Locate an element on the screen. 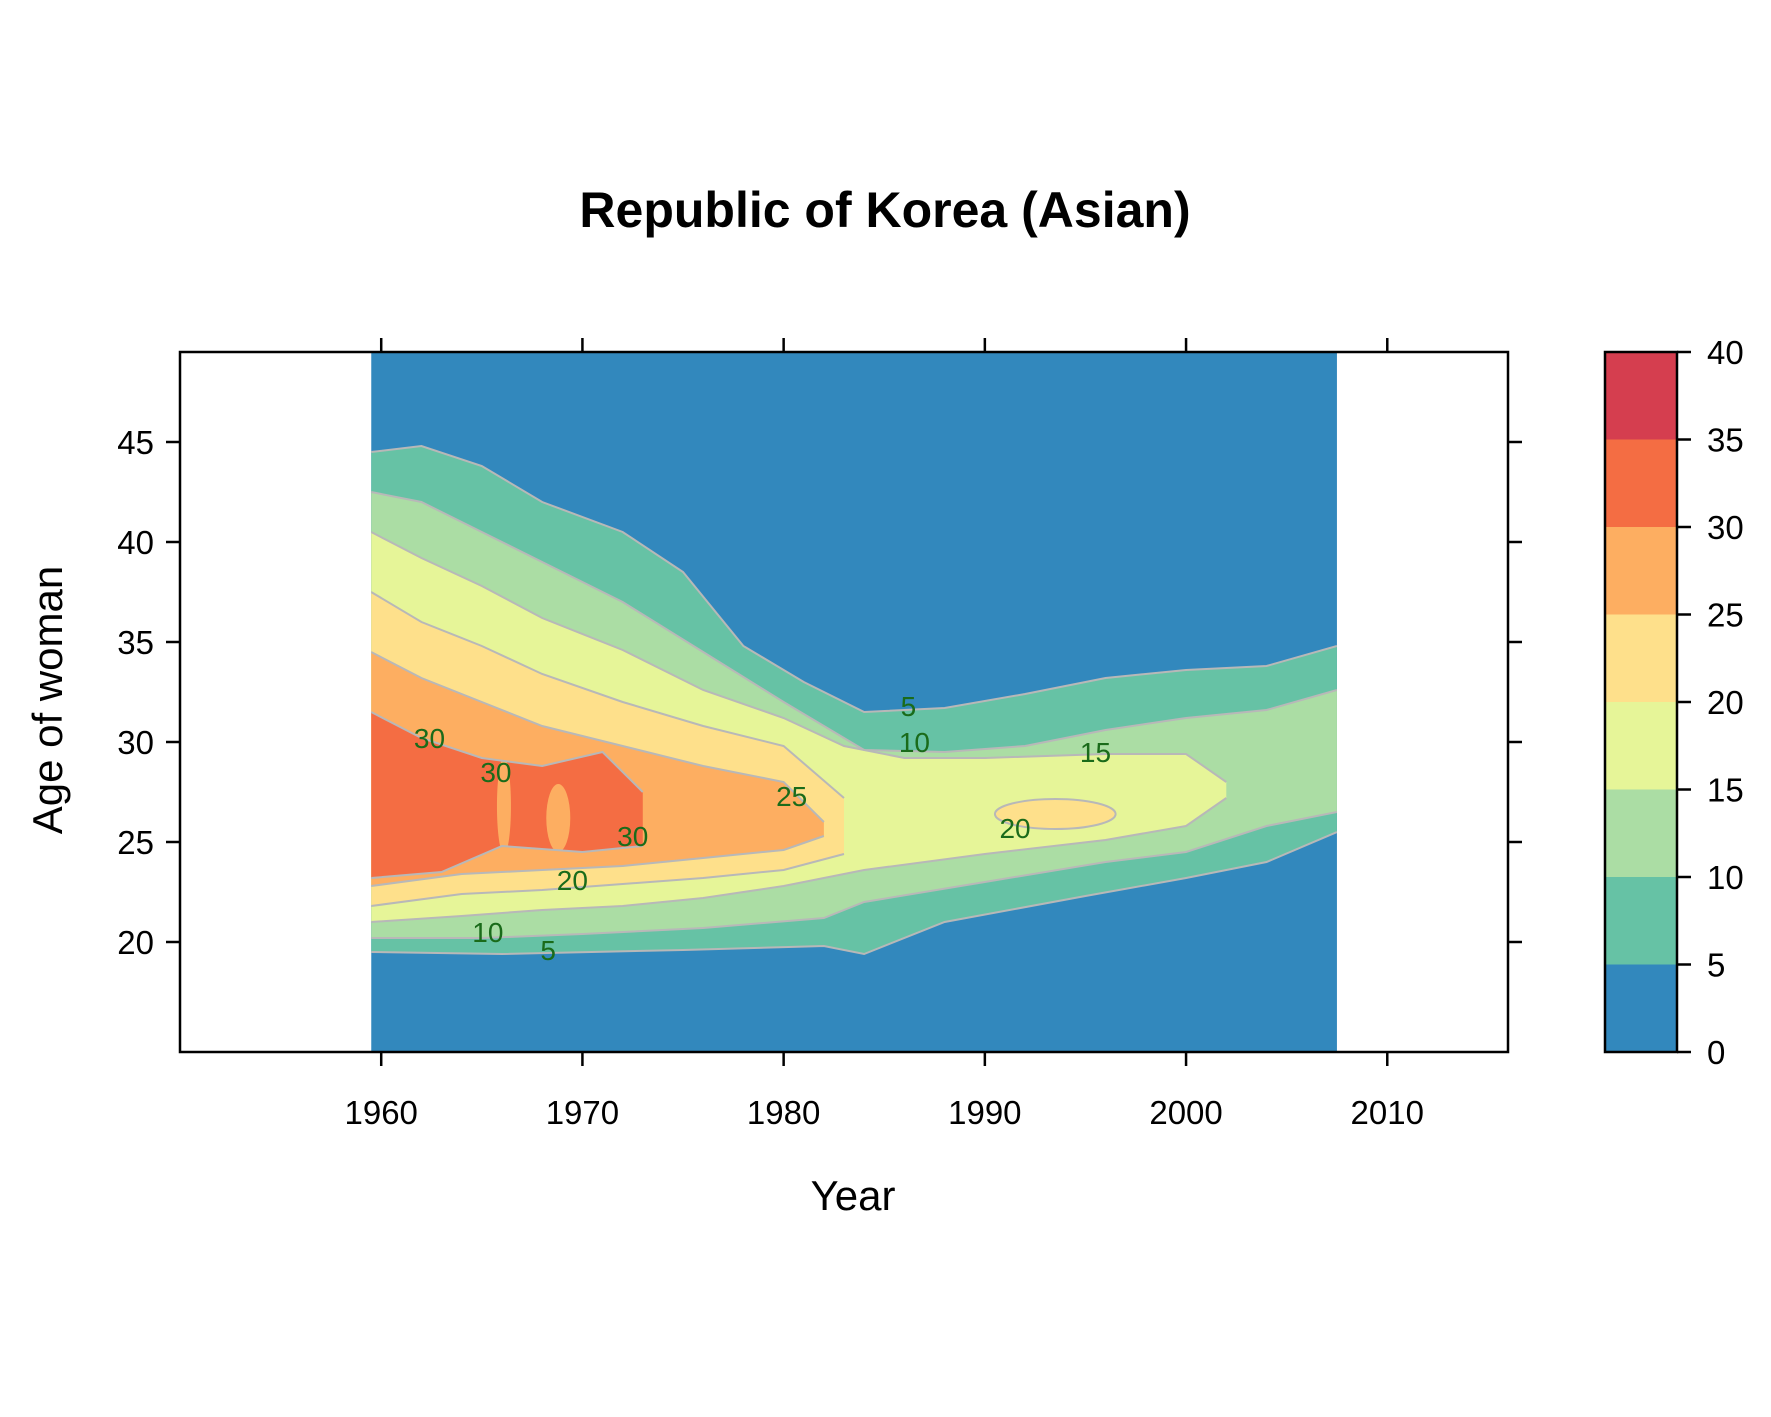 This screenshot has width=1771, height=1417. color-key: 0 5 10 15 20 25 30 35 40 is located at coordinates (1673, 702).